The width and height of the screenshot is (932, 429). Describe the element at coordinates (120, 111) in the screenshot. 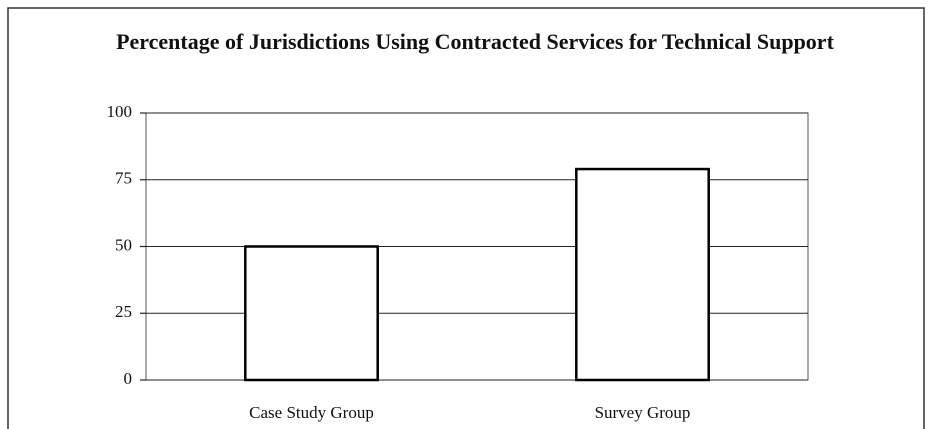

I see `y-tick-label: 100` at that location.